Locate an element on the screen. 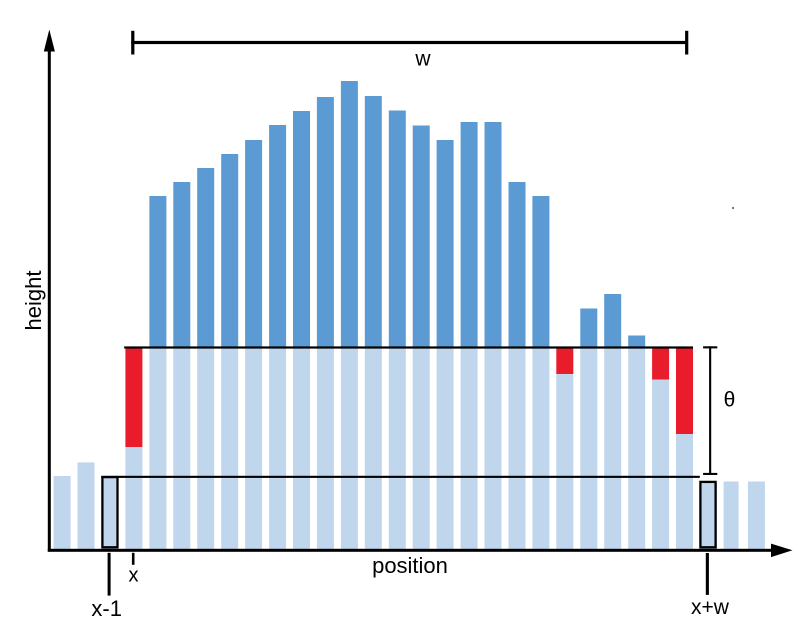 Image resolution: width=803 pixels, height=630 pixels. svg-text: height is located at coordinates (33, 301).